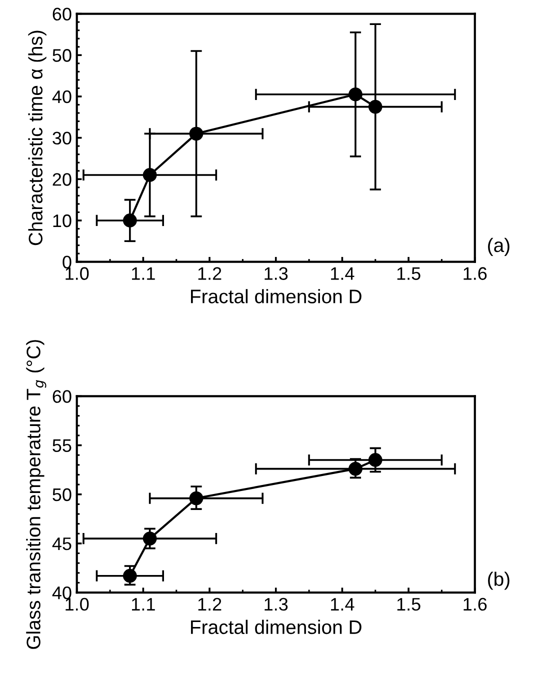  I want to click on y-axis-title: Characteristic time α (hs), so click(37, 138).